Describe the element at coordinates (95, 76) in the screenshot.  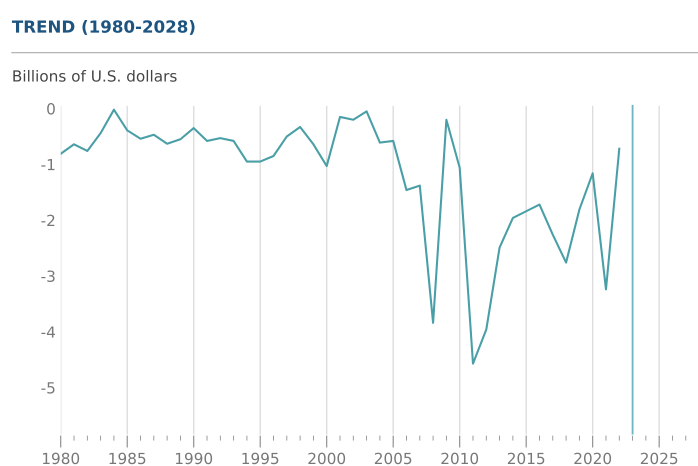
I see `y-axis-title: Billions of U.S. dollars` at that location.